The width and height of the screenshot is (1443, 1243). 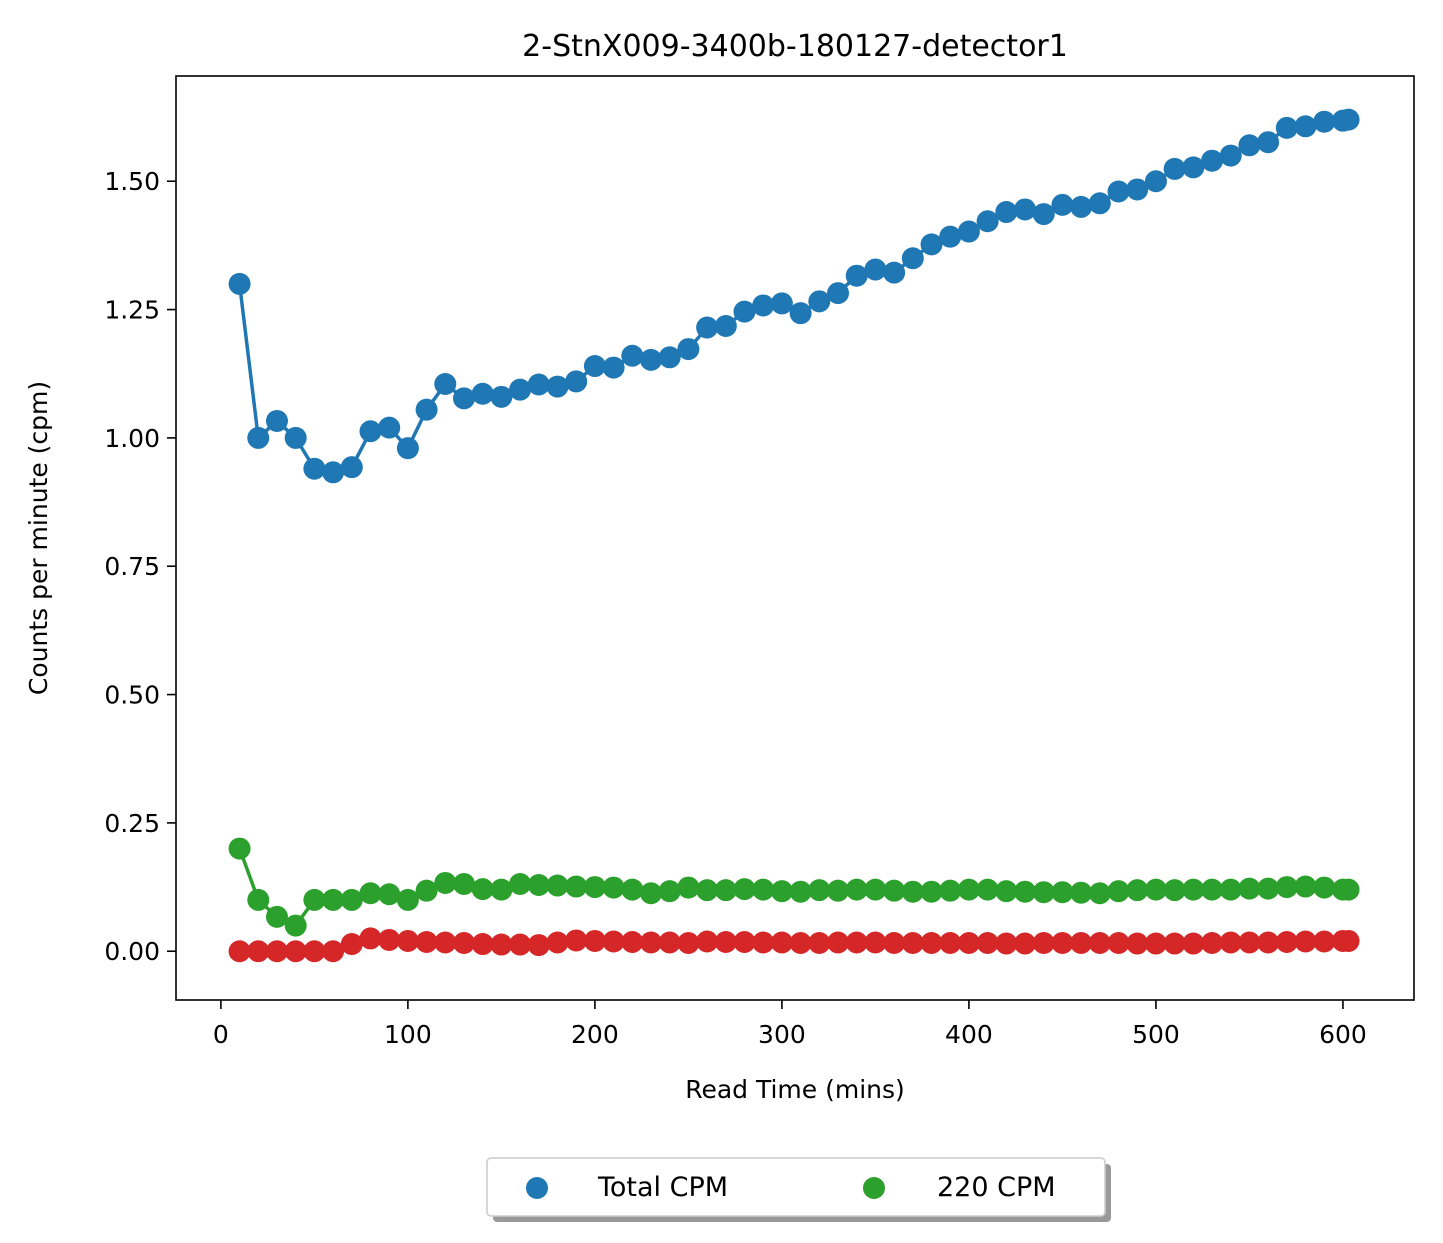 I want to click on y-tick-label: 1.25, so click(x=132, y=310).